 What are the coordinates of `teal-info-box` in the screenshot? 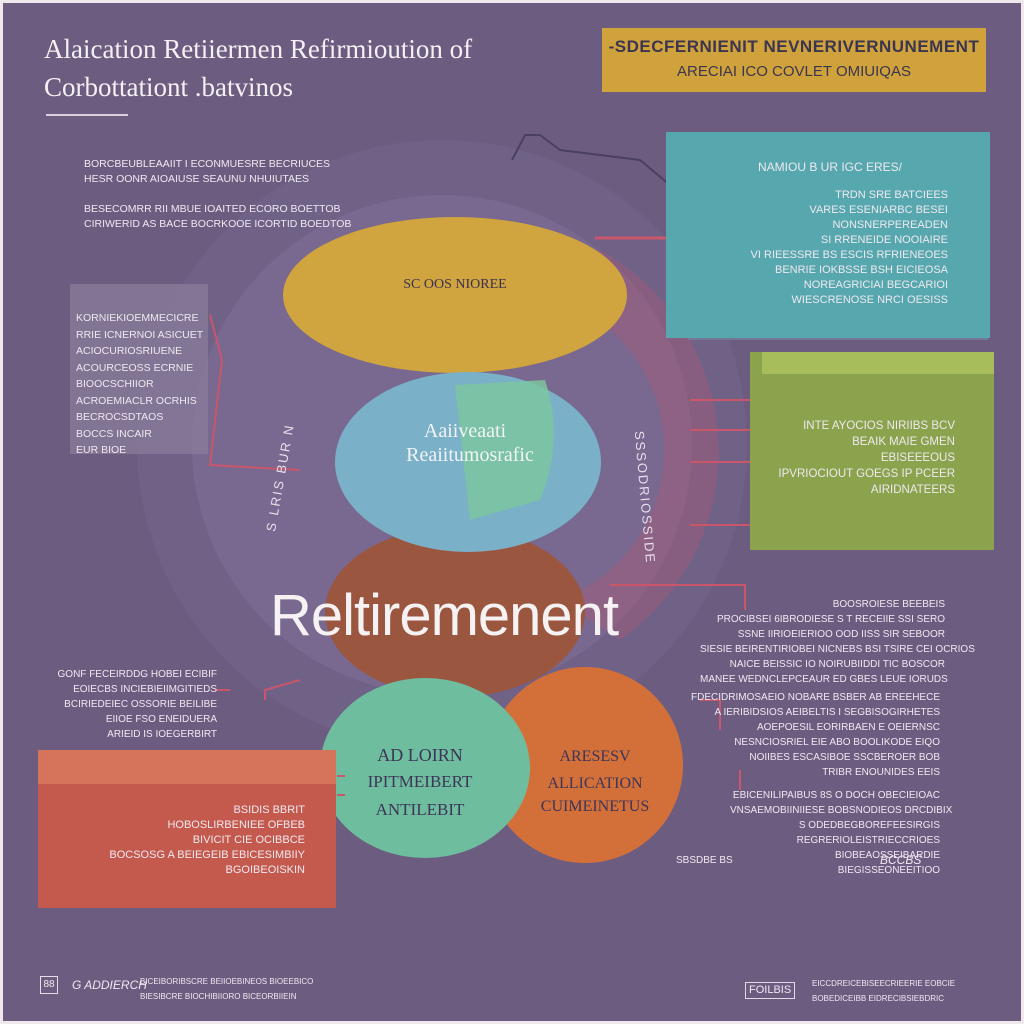 It's located at (828, 235).